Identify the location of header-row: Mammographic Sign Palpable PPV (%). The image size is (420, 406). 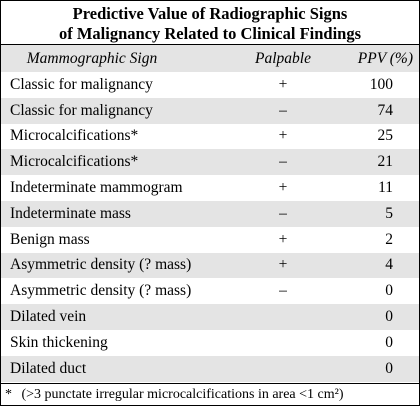
(210, 58).